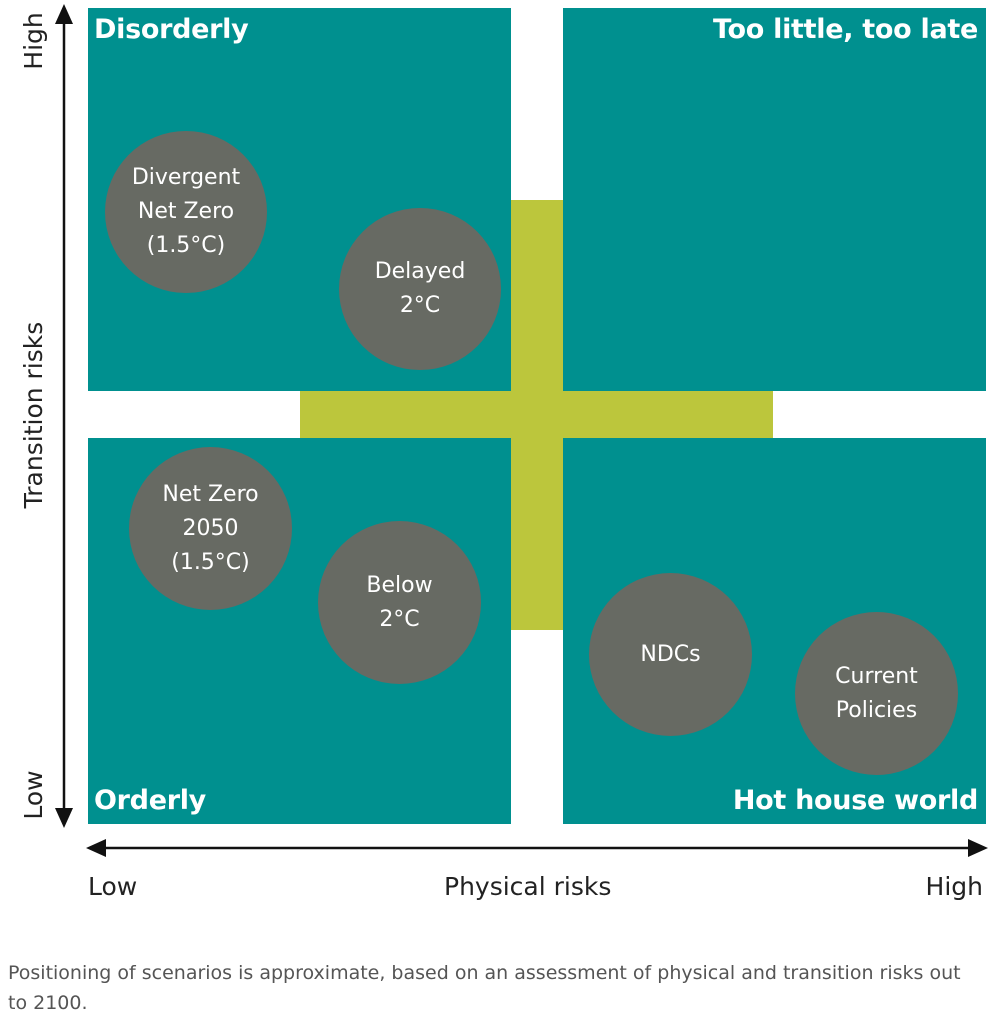 The image size is (991, 1034). I want to click on scenario-ndcs: NDCs, so click(670, 654).